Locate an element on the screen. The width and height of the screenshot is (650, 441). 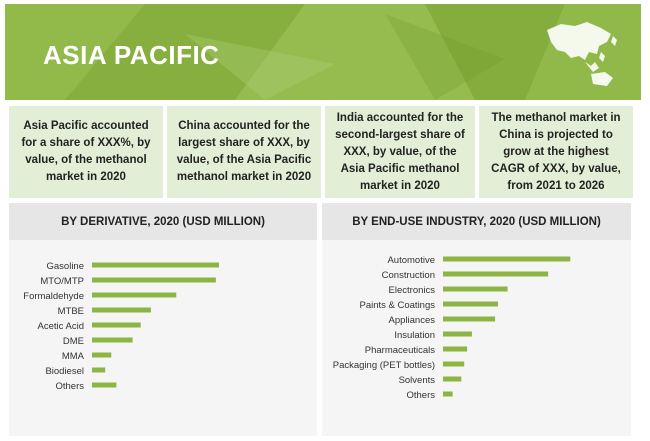
category-label: Solvents is located at coordinates (417, 380).